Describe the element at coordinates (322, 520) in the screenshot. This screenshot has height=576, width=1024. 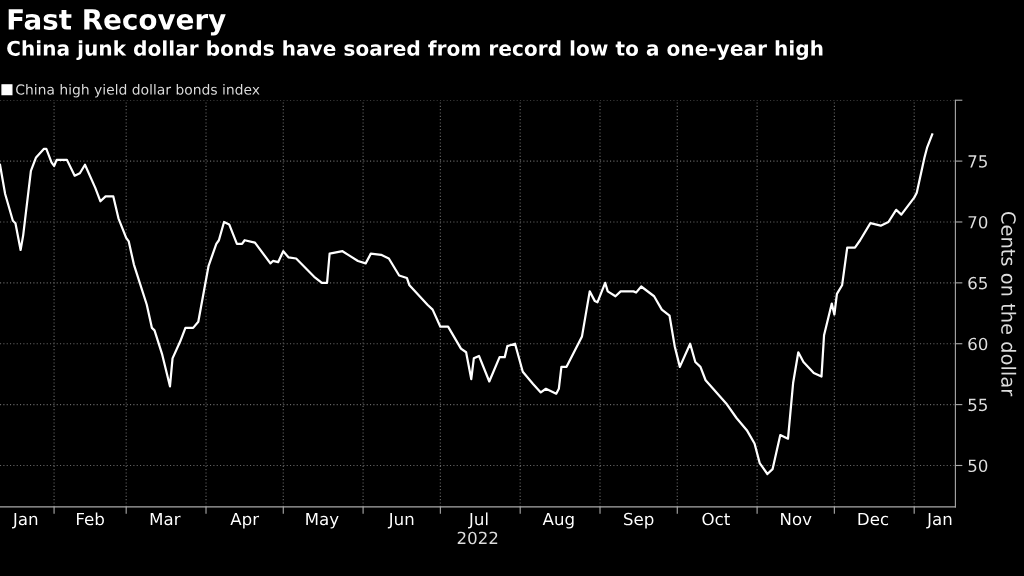
I see `x-tick-label: May` at that location.